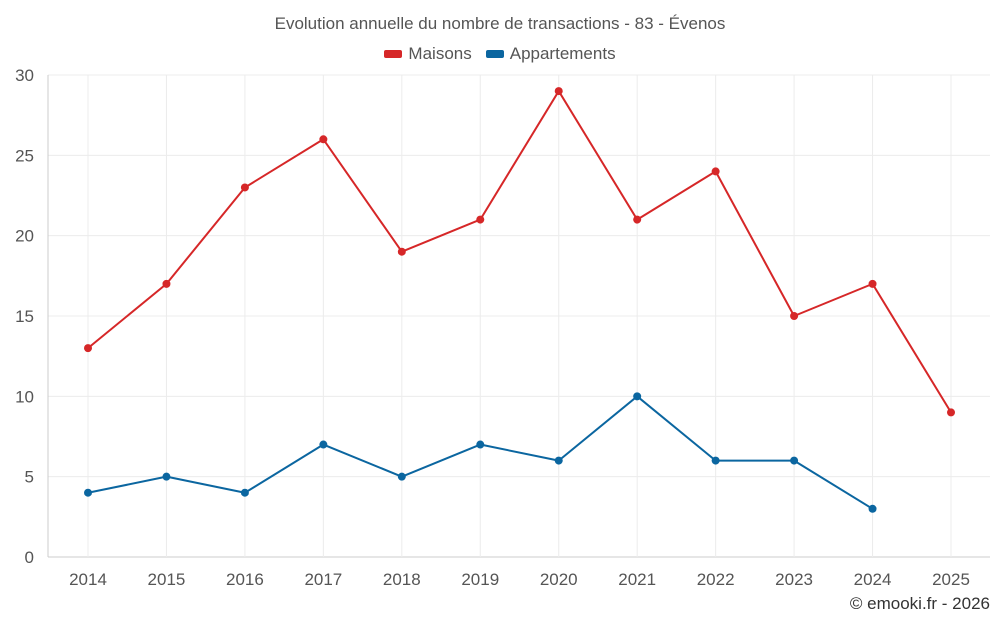  Describe the element at coordinates (401, 251) in the screenshot. I see `data-point-maisons-2018` at that location.